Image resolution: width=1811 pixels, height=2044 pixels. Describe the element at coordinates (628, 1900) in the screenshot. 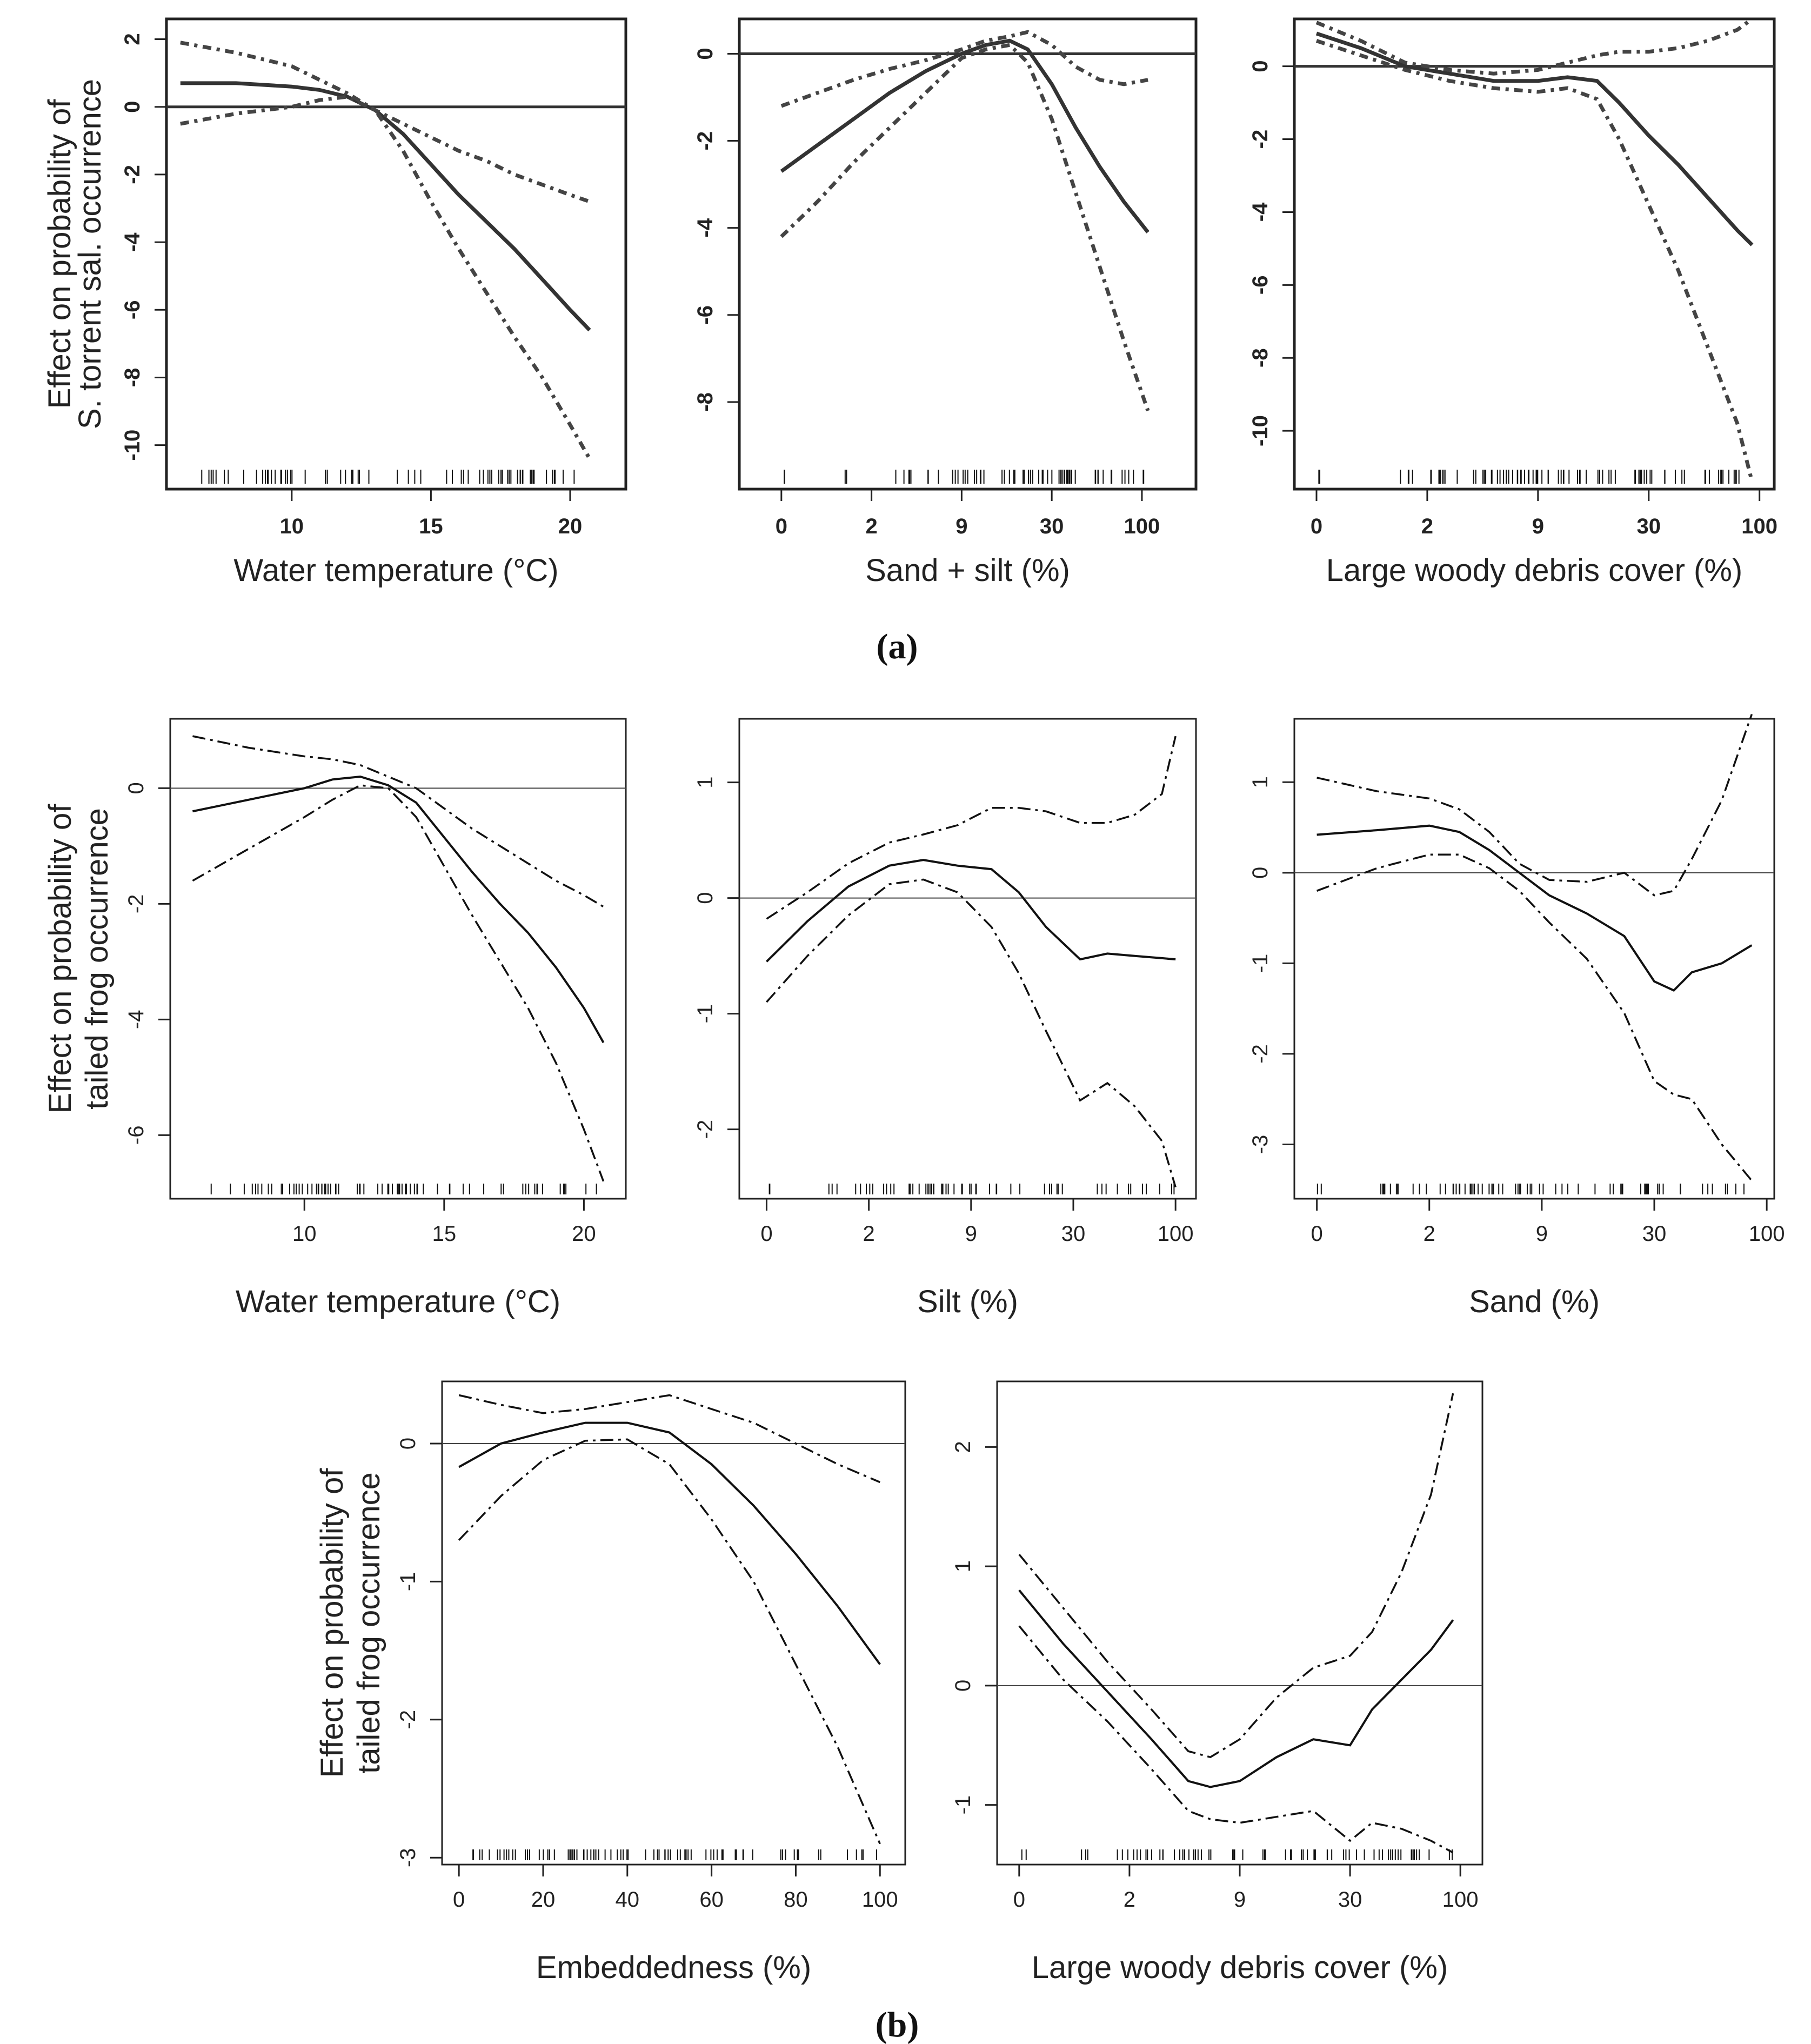

I see `x-tick-label: 40` at that location.